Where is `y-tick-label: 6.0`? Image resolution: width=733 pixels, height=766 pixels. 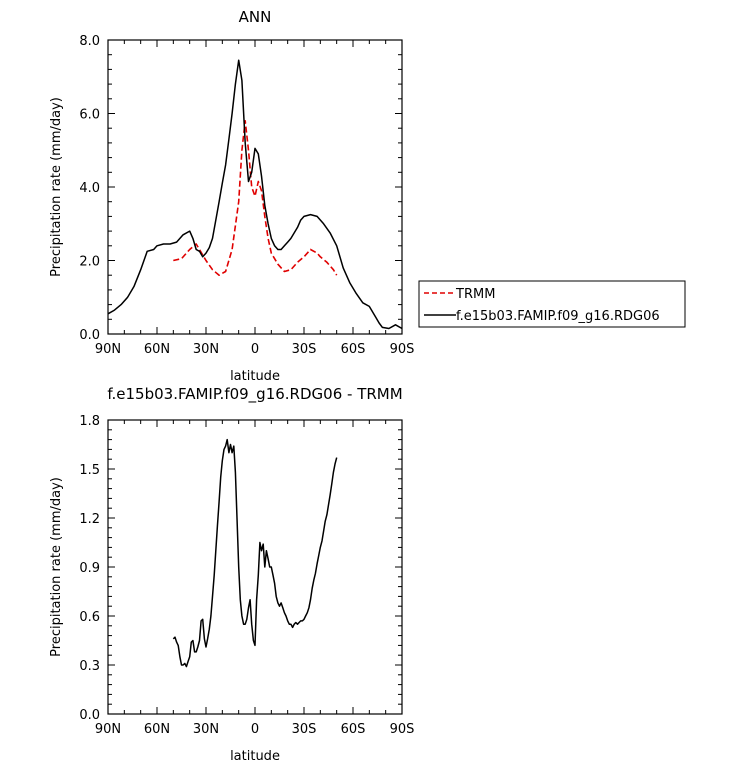
y-tick-label: 6.0 is located at coordinates (89, 115).